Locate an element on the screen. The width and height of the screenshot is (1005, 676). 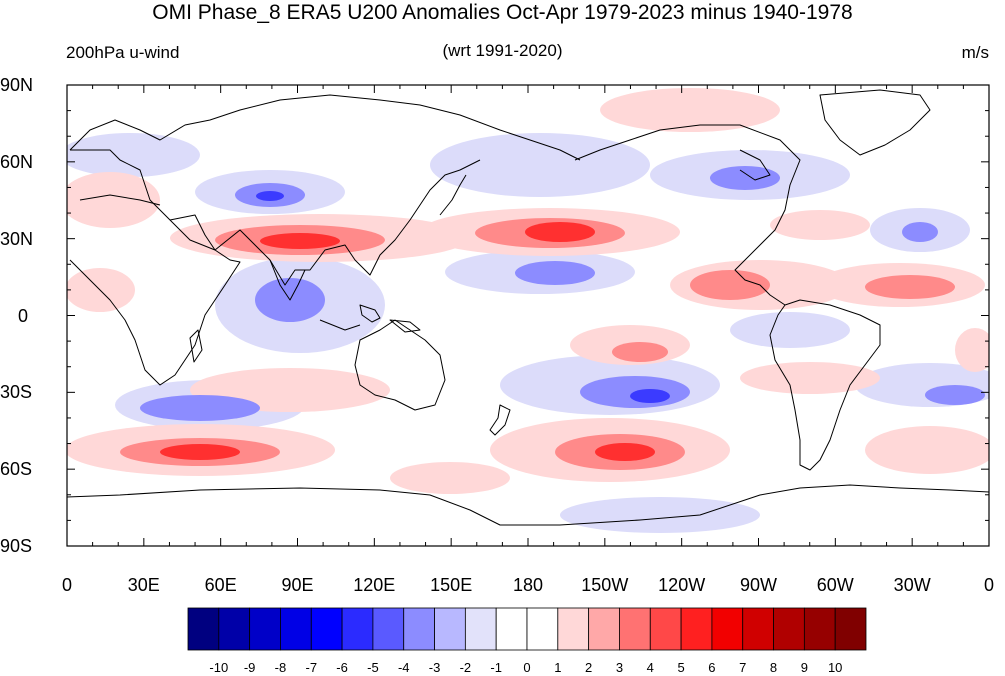
colorbar-label: -5 is located at coordinates (373, 667).